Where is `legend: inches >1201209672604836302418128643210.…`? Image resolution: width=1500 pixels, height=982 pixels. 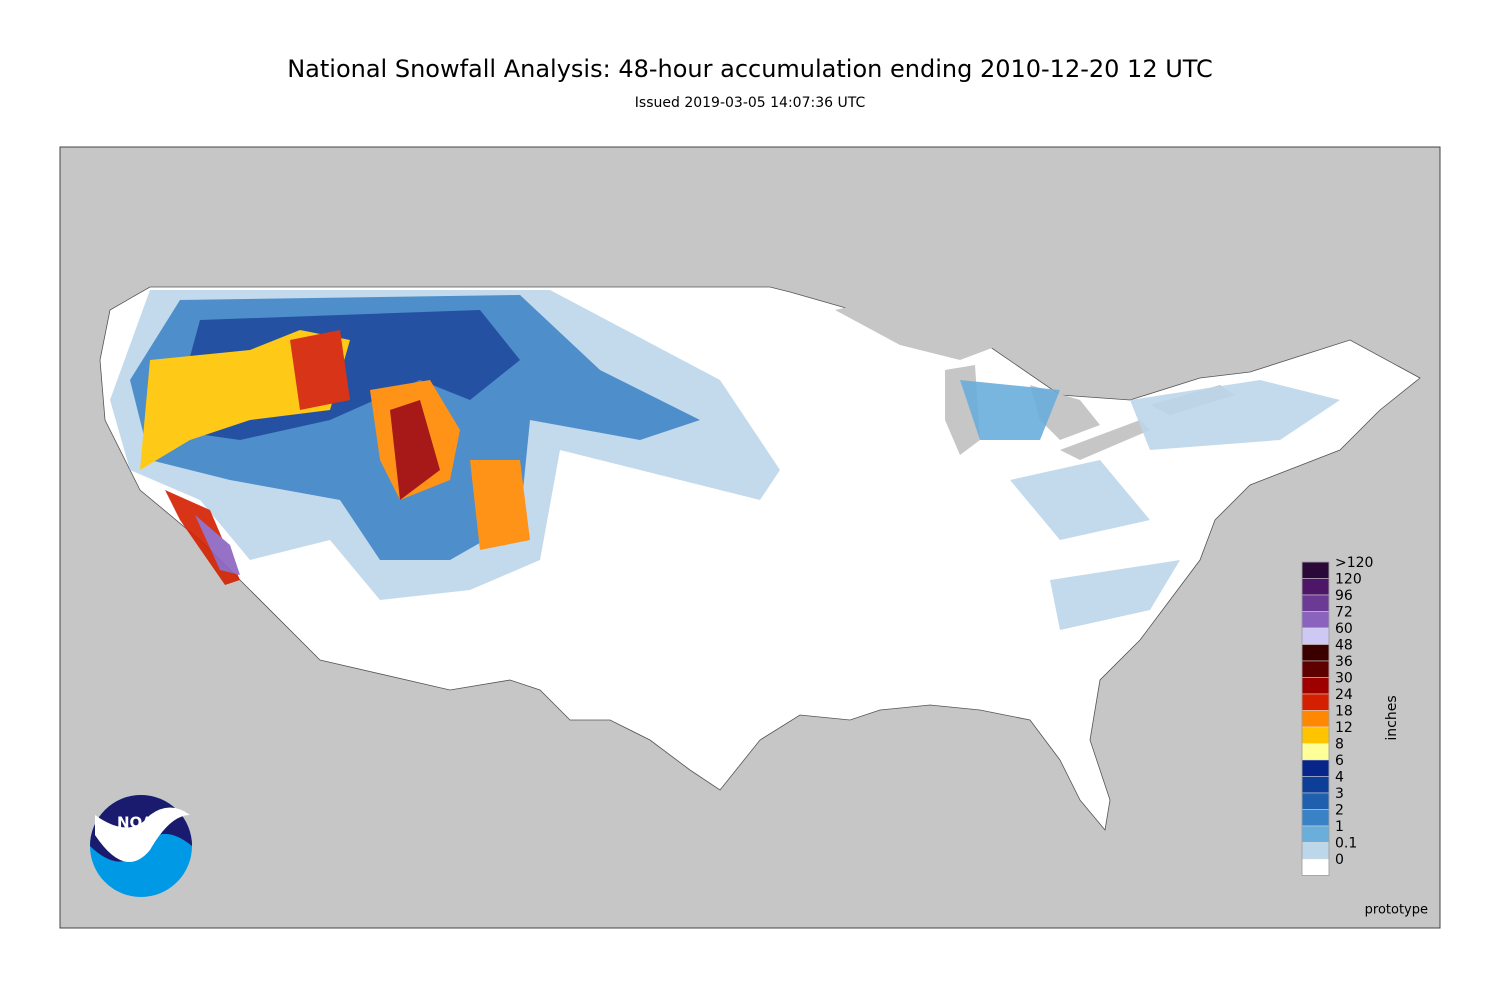 legend: inches >1201209672604836302418128643210.… is located at coordinates (1350, 715).